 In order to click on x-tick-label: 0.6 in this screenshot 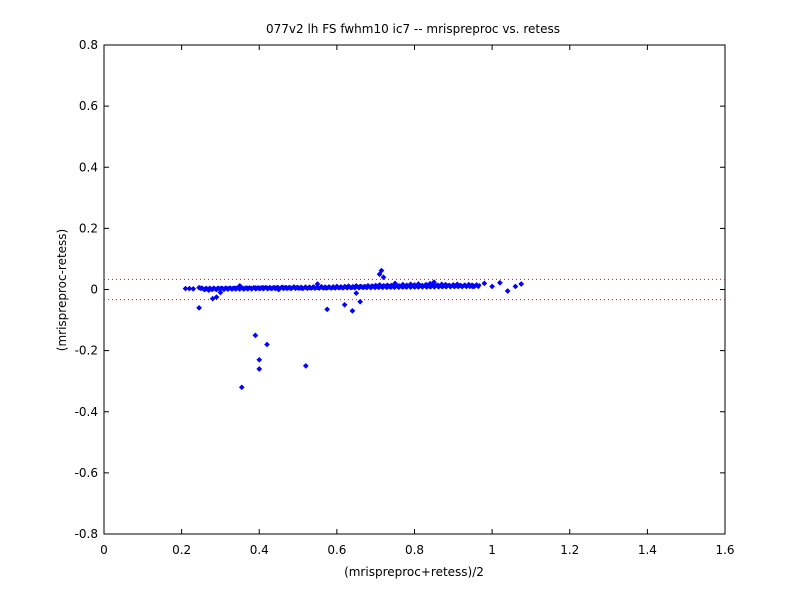, I will do `click(336, 550)`.